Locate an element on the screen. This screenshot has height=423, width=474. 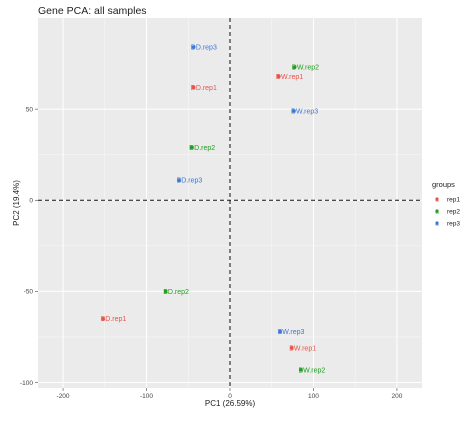
point-label: DD.rep3 is located at coordinates (204, 48).